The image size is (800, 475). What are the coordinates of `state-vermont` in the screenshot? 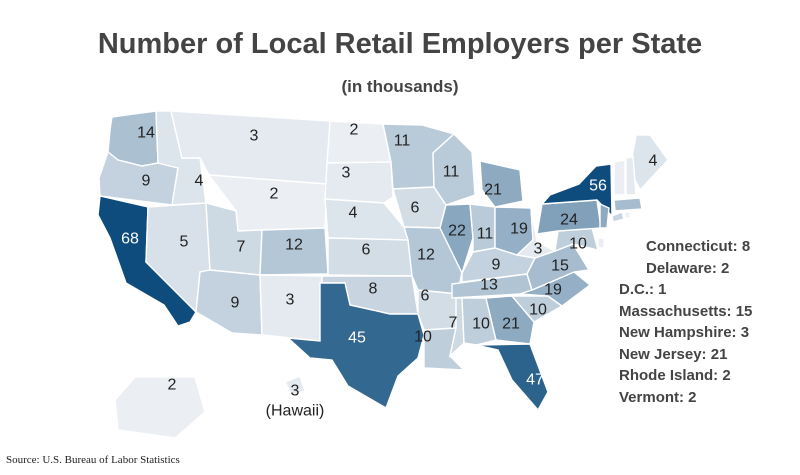 It's located at (619, 177).